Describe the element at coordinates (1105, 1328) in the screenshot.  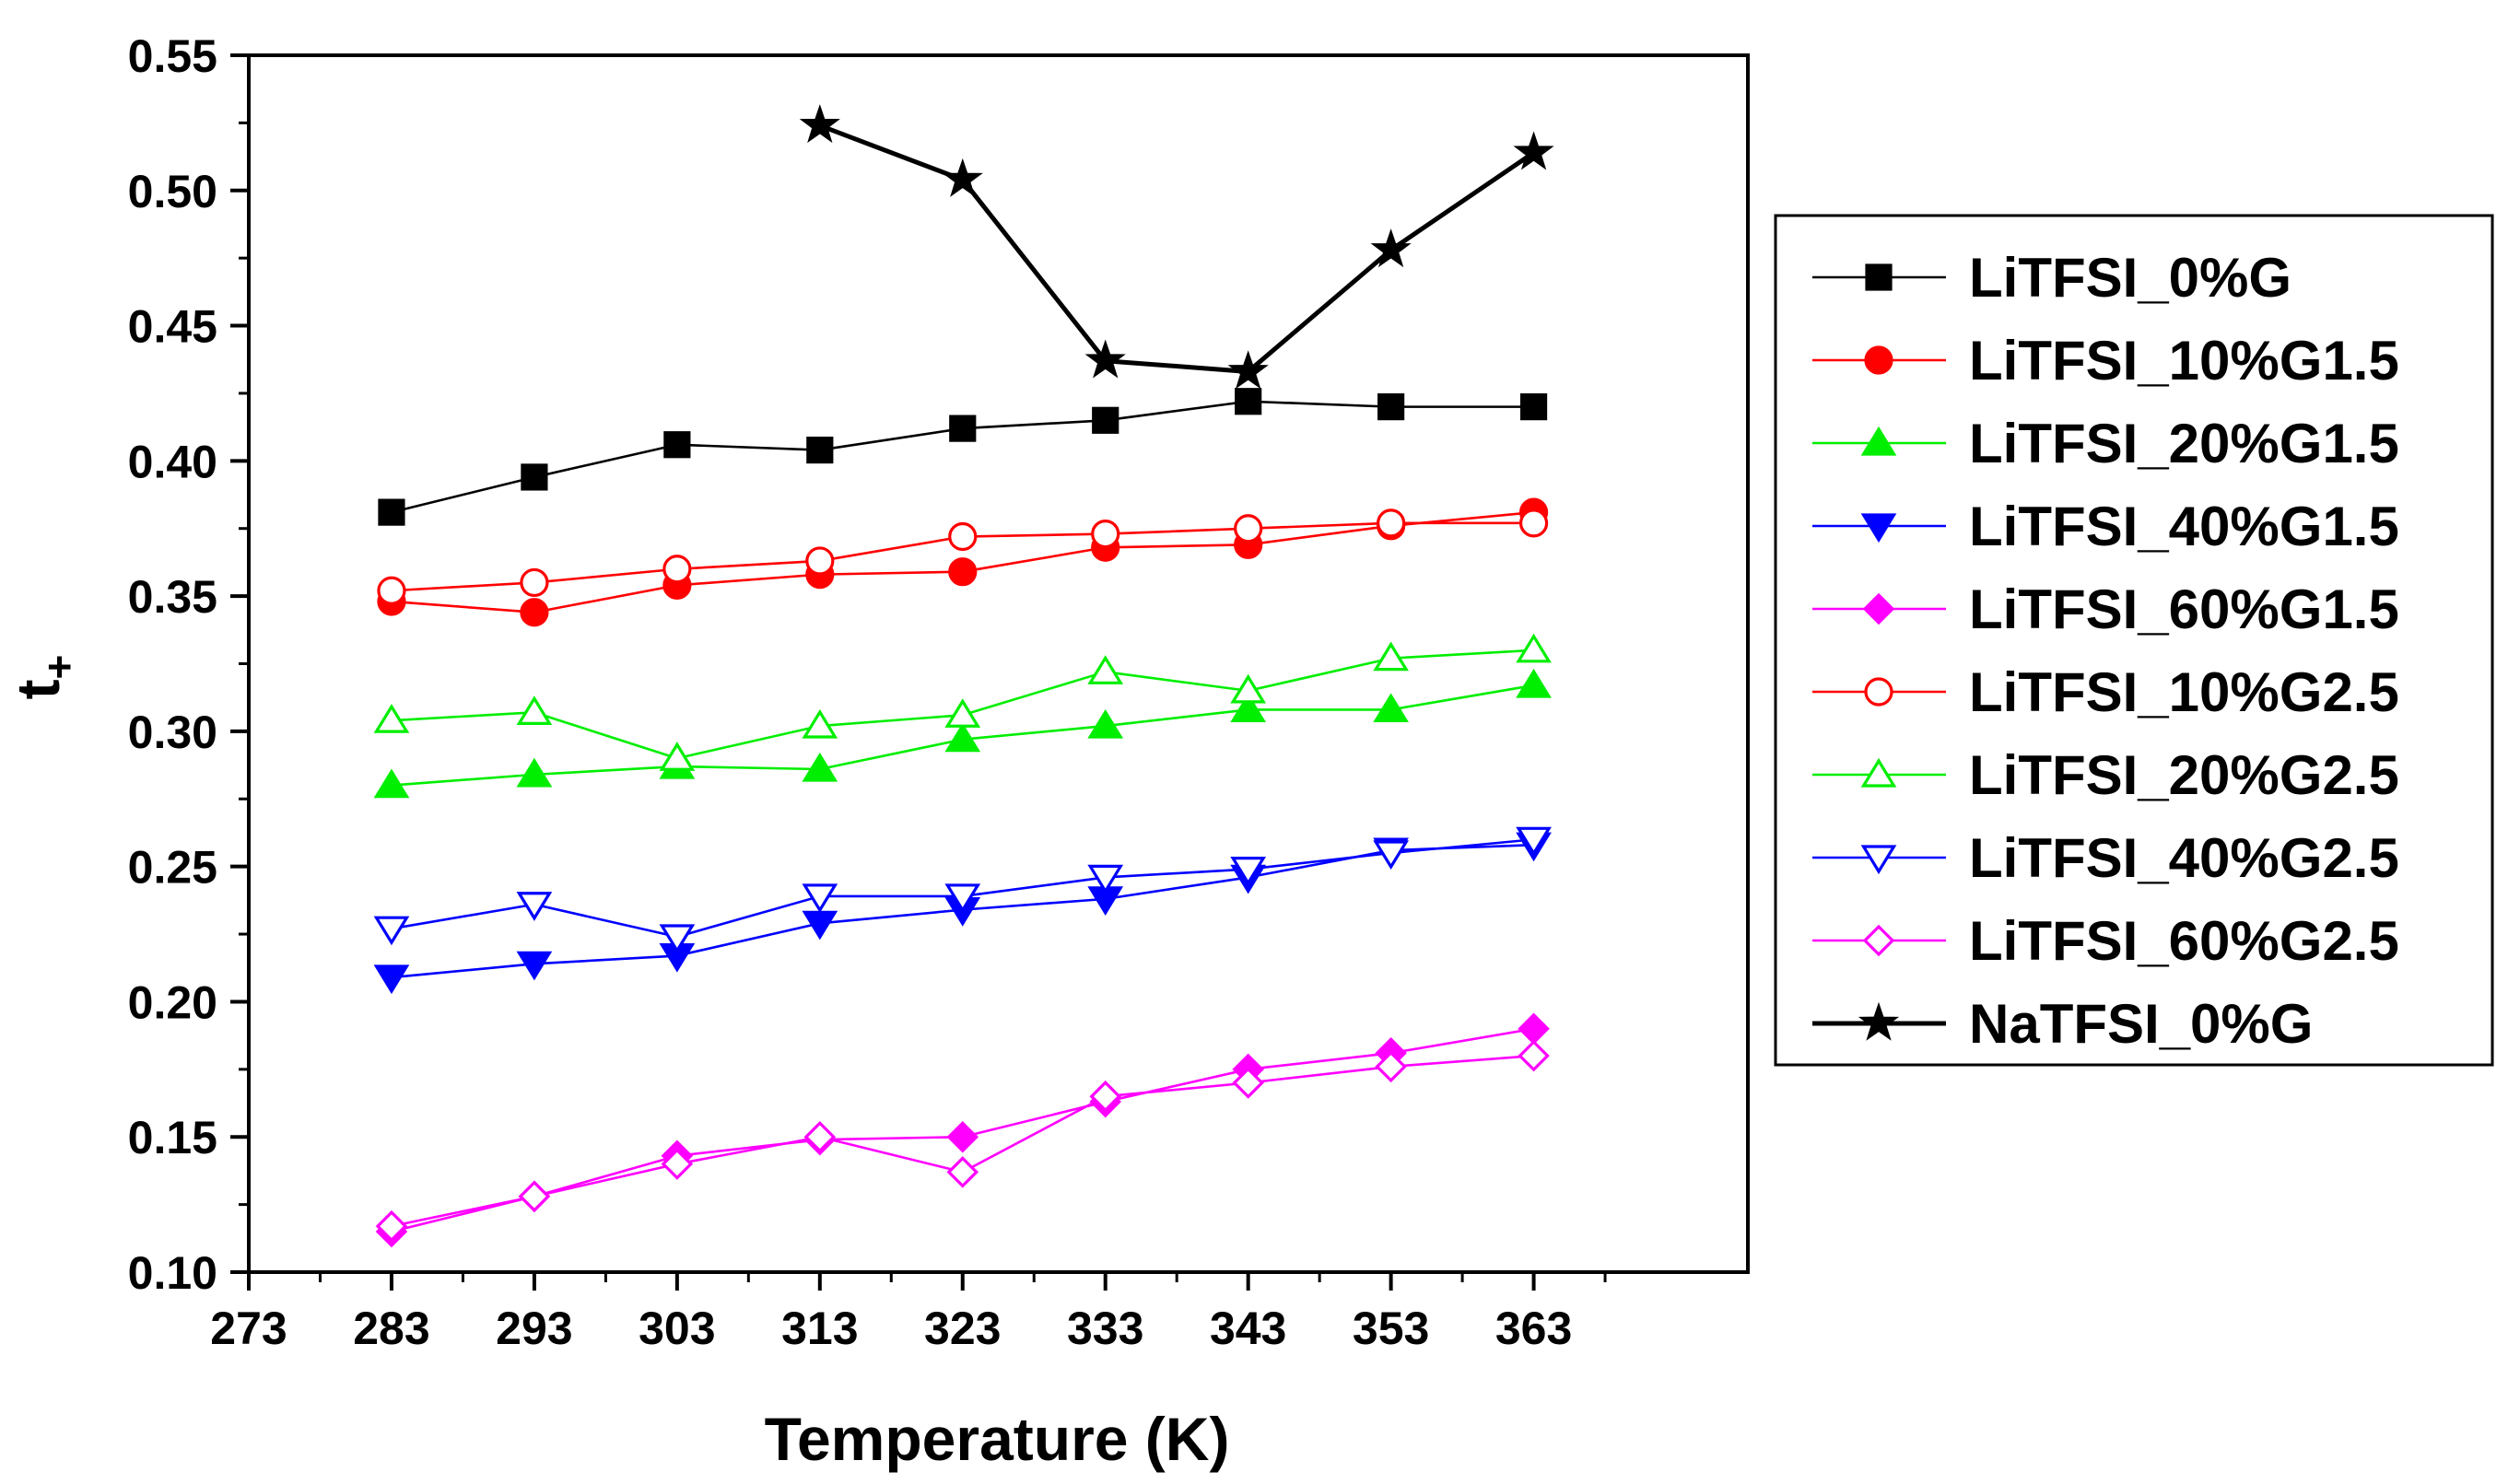
I see `x-tick-label: 333` at that location.